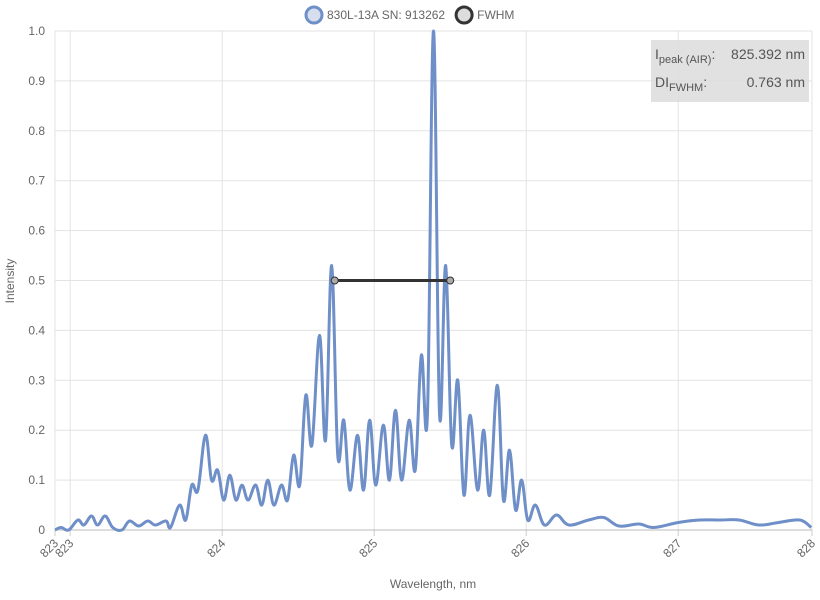 This screenshot has height=600, width=820. I want to click on x-tick-label: 825, so click(368, 548).